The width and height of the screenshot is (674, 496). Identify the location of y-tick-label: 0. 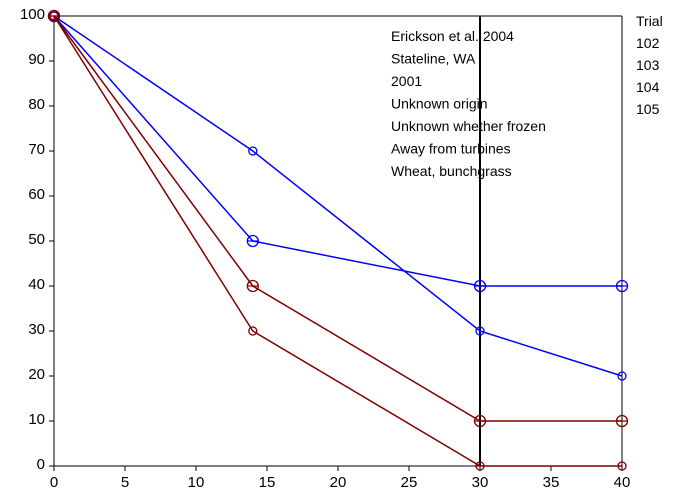
(41, 464).